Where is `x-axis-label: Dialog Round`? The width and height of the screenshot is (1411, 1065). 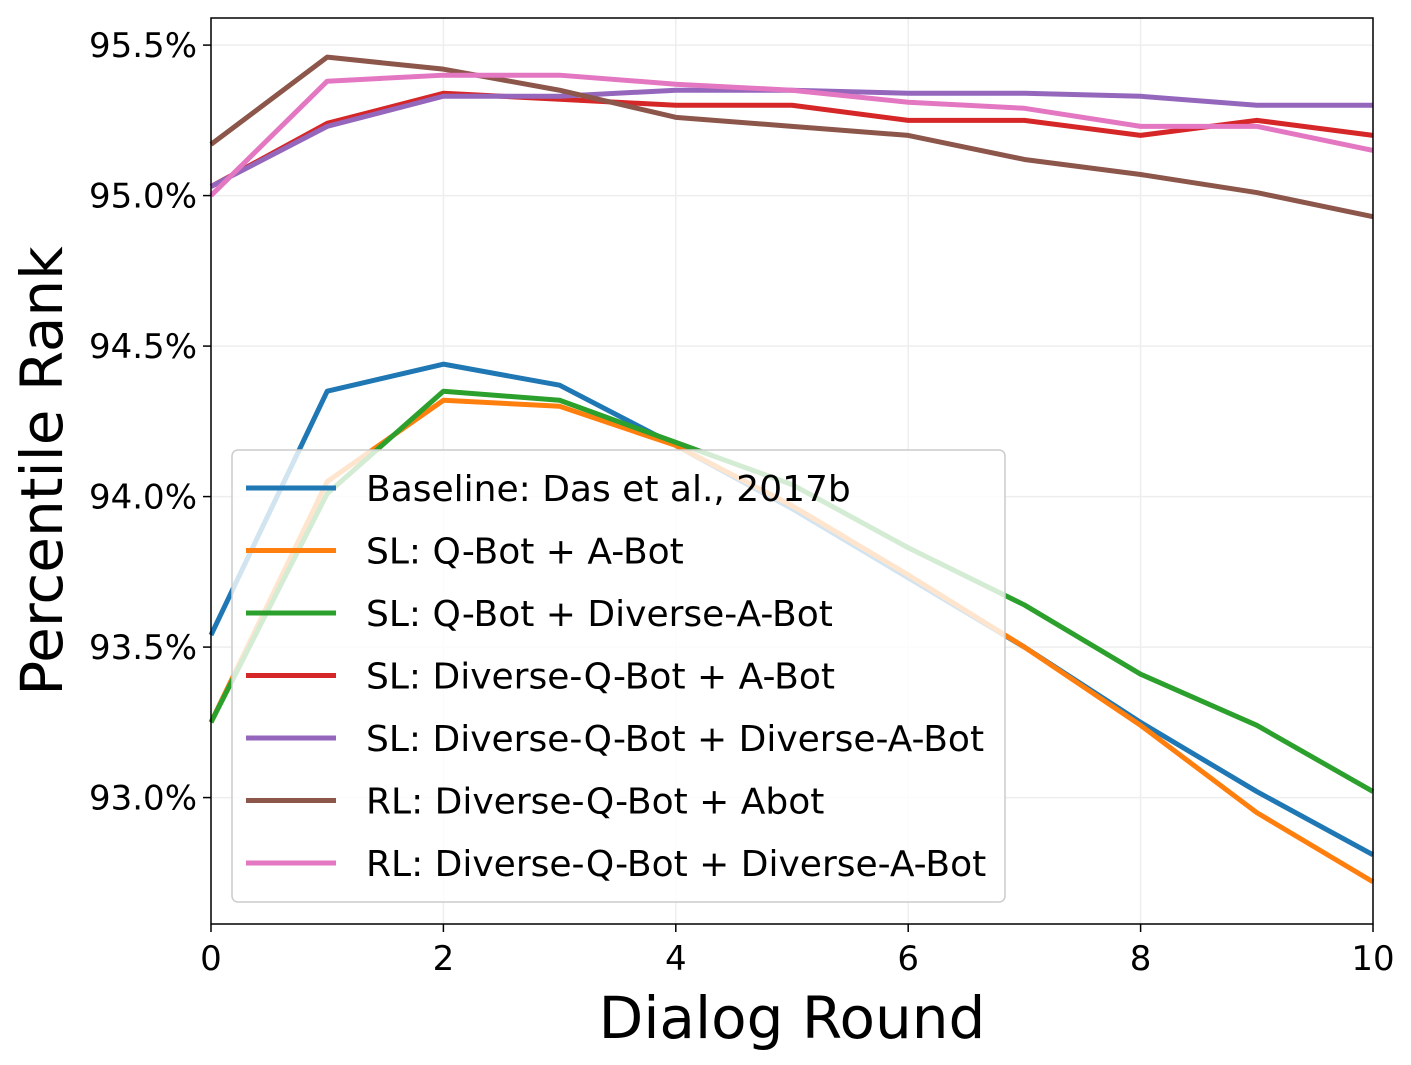 x-axis-label: Dialog Round is located at coordinates (792, 1018).